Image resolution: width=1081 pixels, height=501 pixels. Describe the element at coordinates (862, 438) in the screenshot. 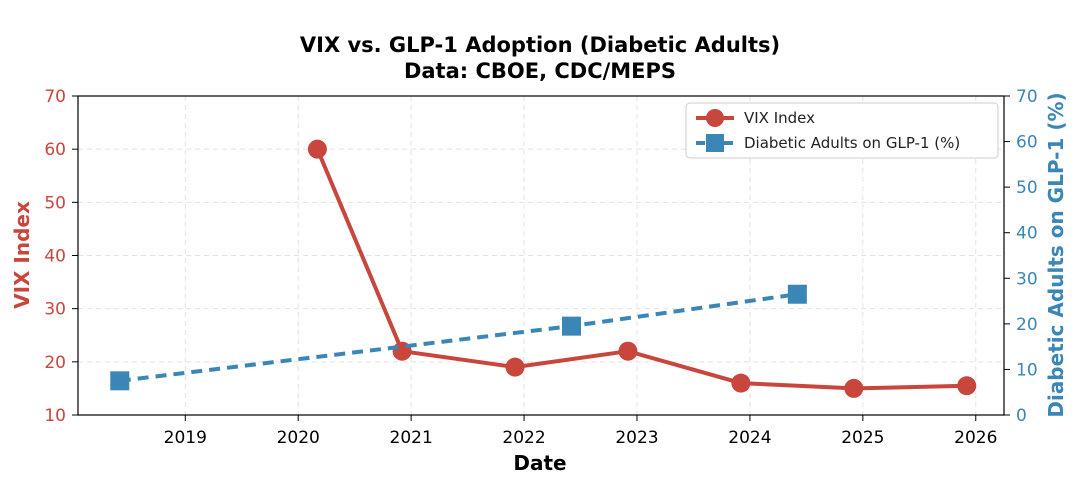

I see `x-tick-label: 2025` at that location.